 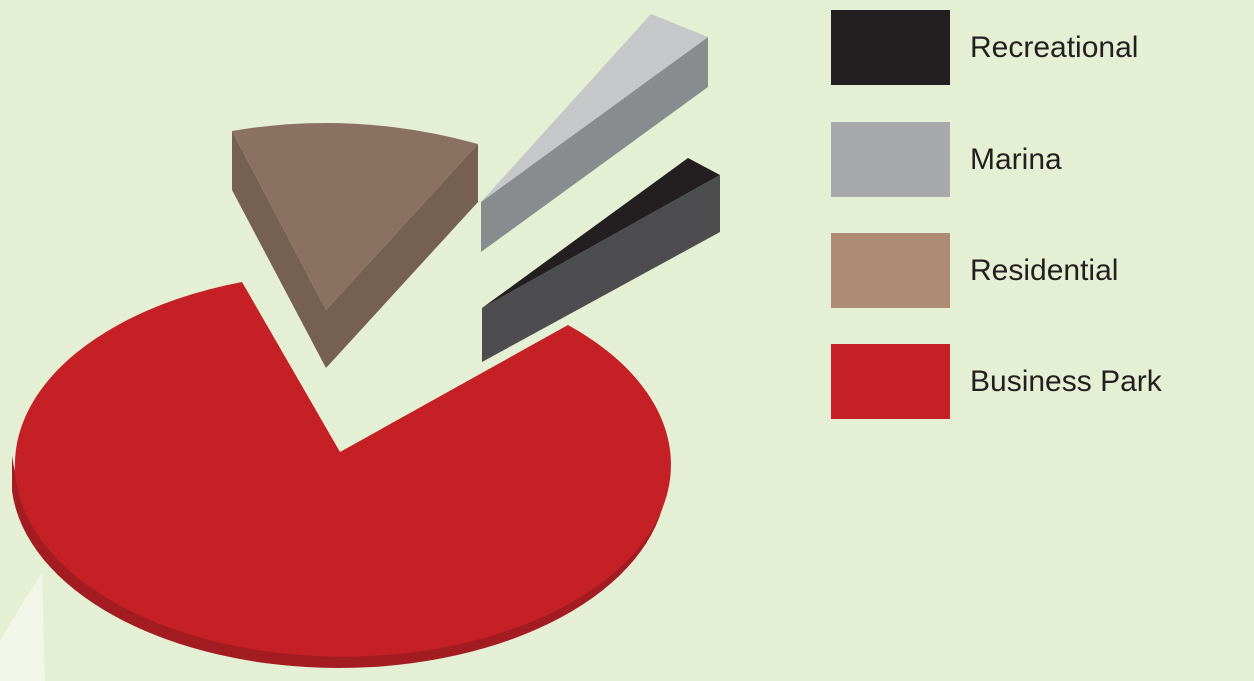 I want to click on legend-item-recreational: Recreational, so click(x=1036, y=47).